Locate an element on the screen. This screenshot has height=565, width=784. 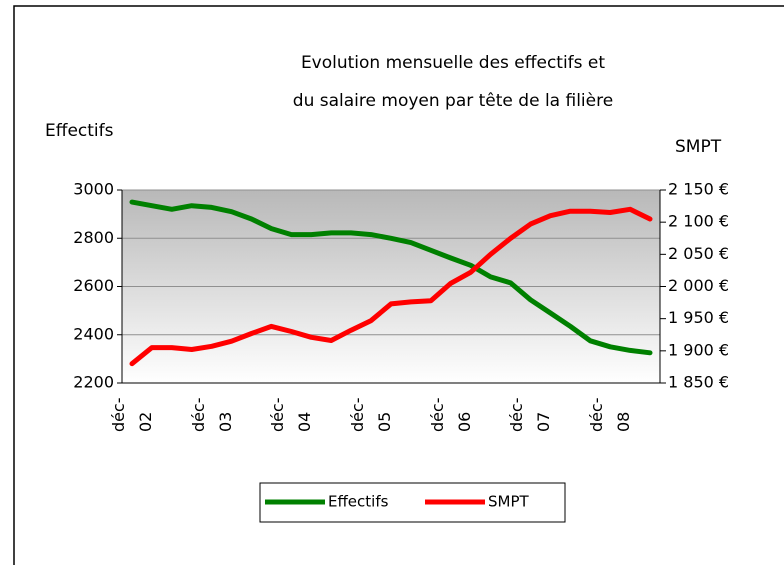
y2-tick-label: 1 900 € is located at coordinates (698, 349).